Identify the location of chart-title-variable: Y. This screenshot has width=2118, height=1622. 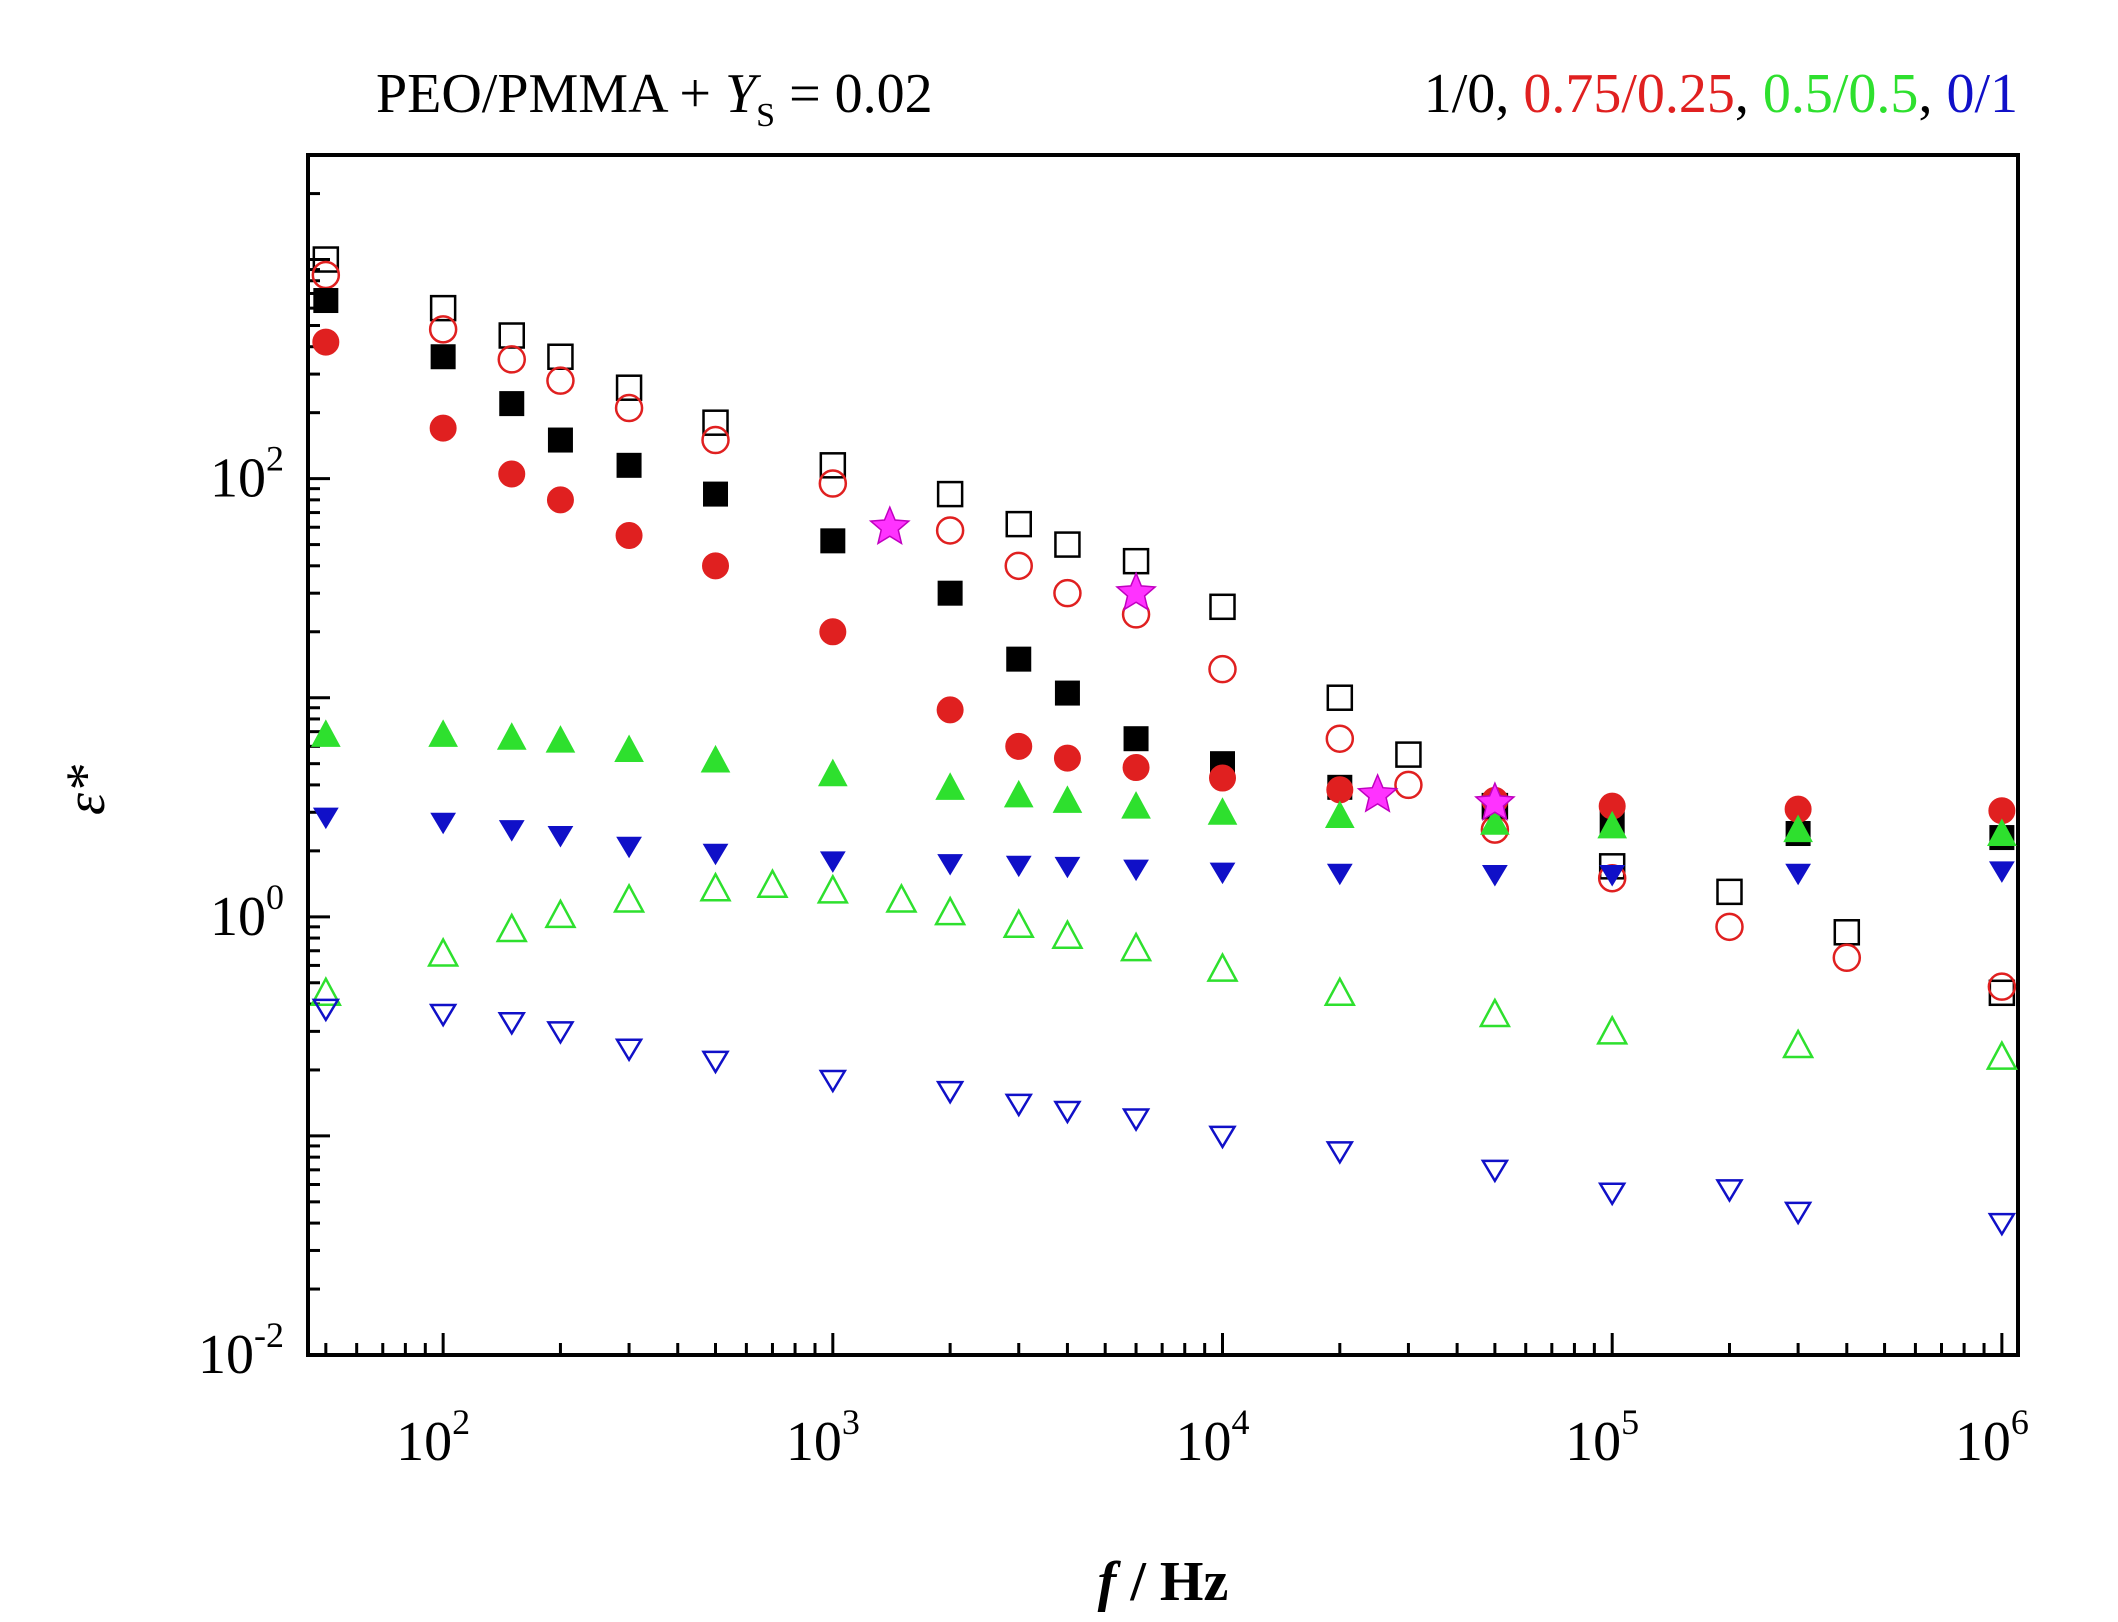
(743, 94).